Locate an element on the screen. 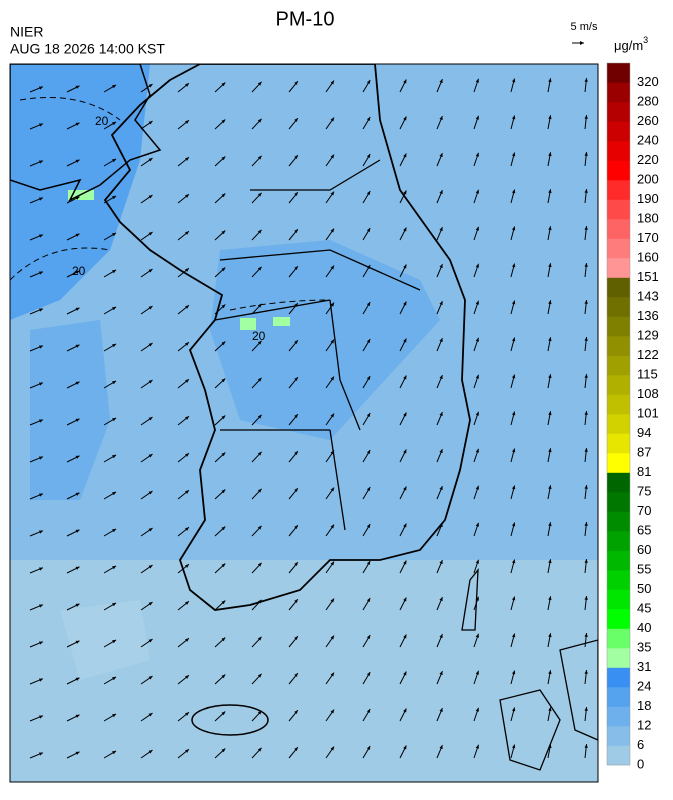  colorbar-label: 50 is located at coordinates (644, 588).